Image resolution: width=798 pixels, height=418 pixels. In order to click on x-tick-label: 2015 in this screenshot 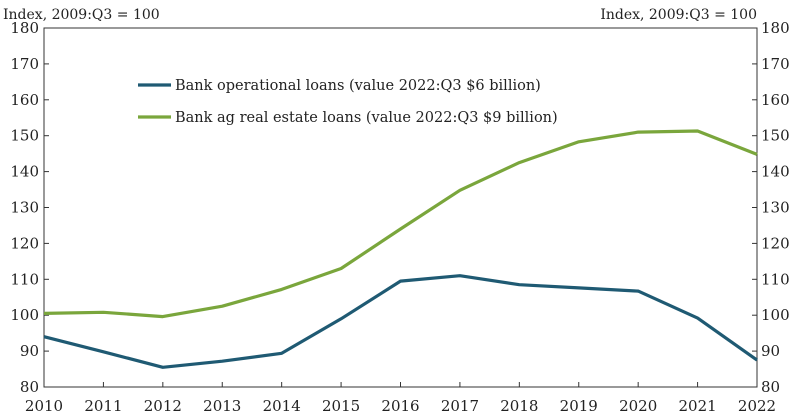, I will do `click(341, 406)`.